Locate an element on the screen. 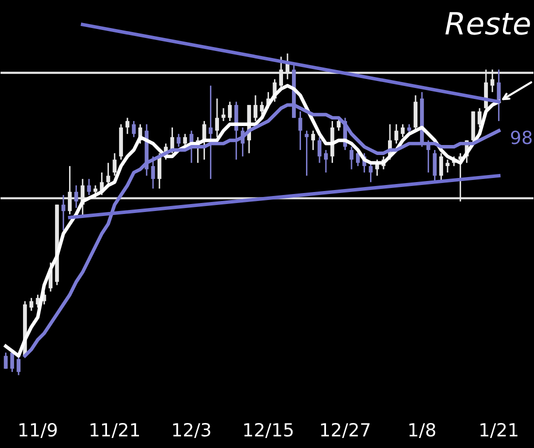  x-tick-label: 12/3 is located at coordinates (191, 430).